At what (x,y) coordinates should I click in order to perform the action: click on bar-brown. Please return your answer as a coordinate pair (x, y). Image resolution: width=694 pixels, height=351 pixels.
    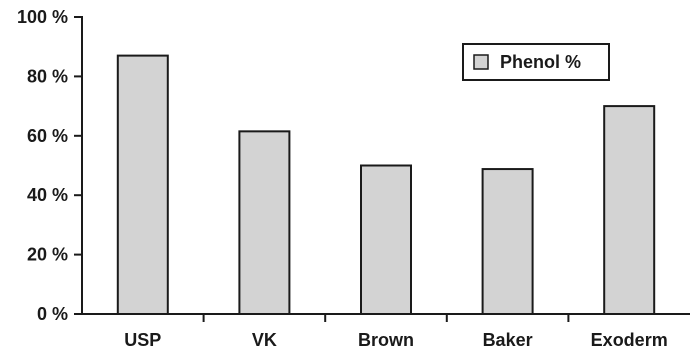
    Looking at the image, I should click on (386, 239).